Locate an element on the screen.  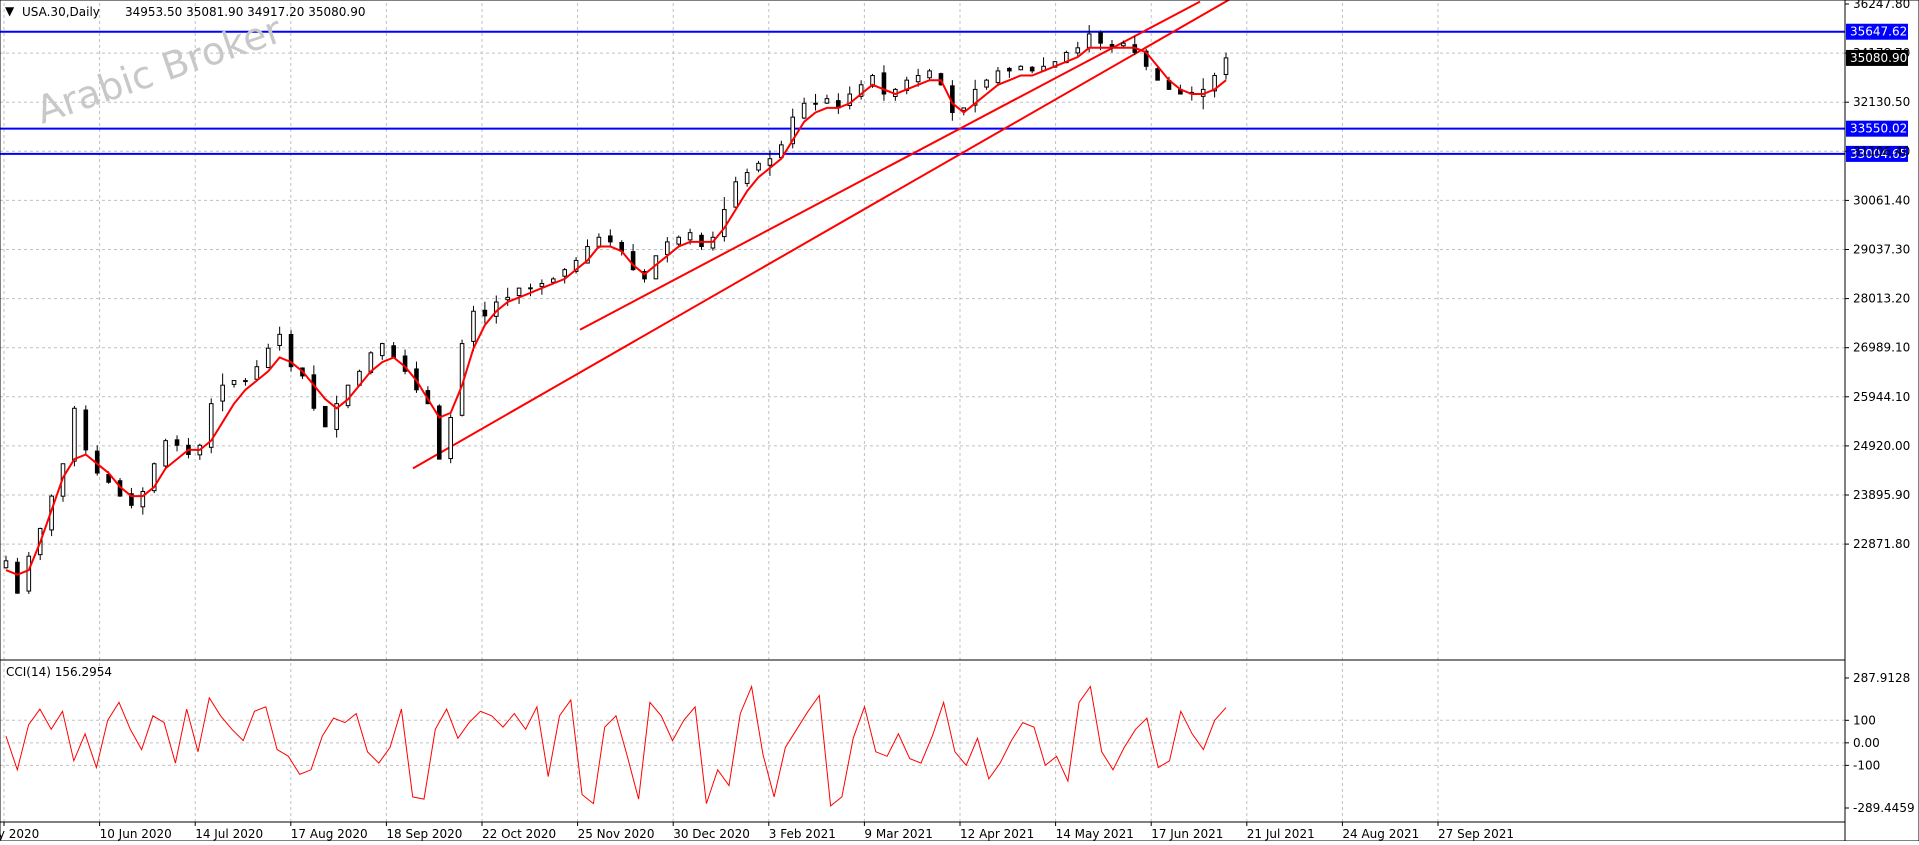
cci-panel is located at coordinates (616, 745).